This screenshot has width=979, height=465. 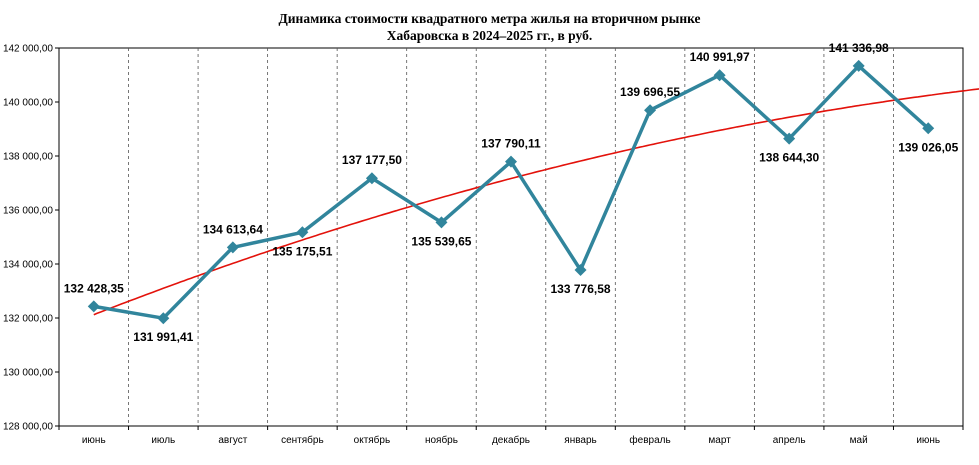 What do you see at coordinates (28, 211) in the screenshot?
I see `y-tick-label: 136 000,00` at bounding box center [28, 211].